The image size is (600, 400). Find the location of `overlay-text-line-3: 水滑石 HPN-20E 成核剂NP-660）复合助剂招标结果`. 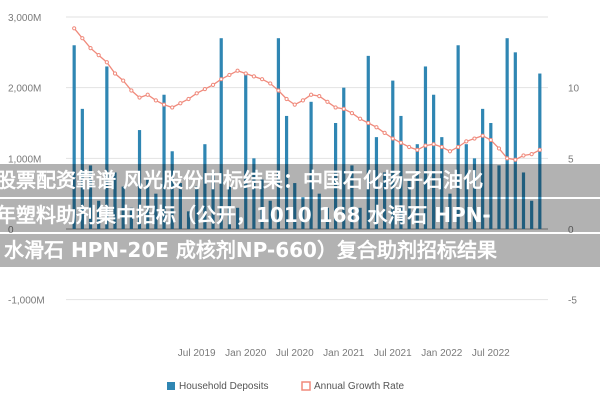

overlay-text-line-3: 水滑石 HPN-20E 成核剂NP-660）复合助剂招标结果 is located at coordinates (250, 250).